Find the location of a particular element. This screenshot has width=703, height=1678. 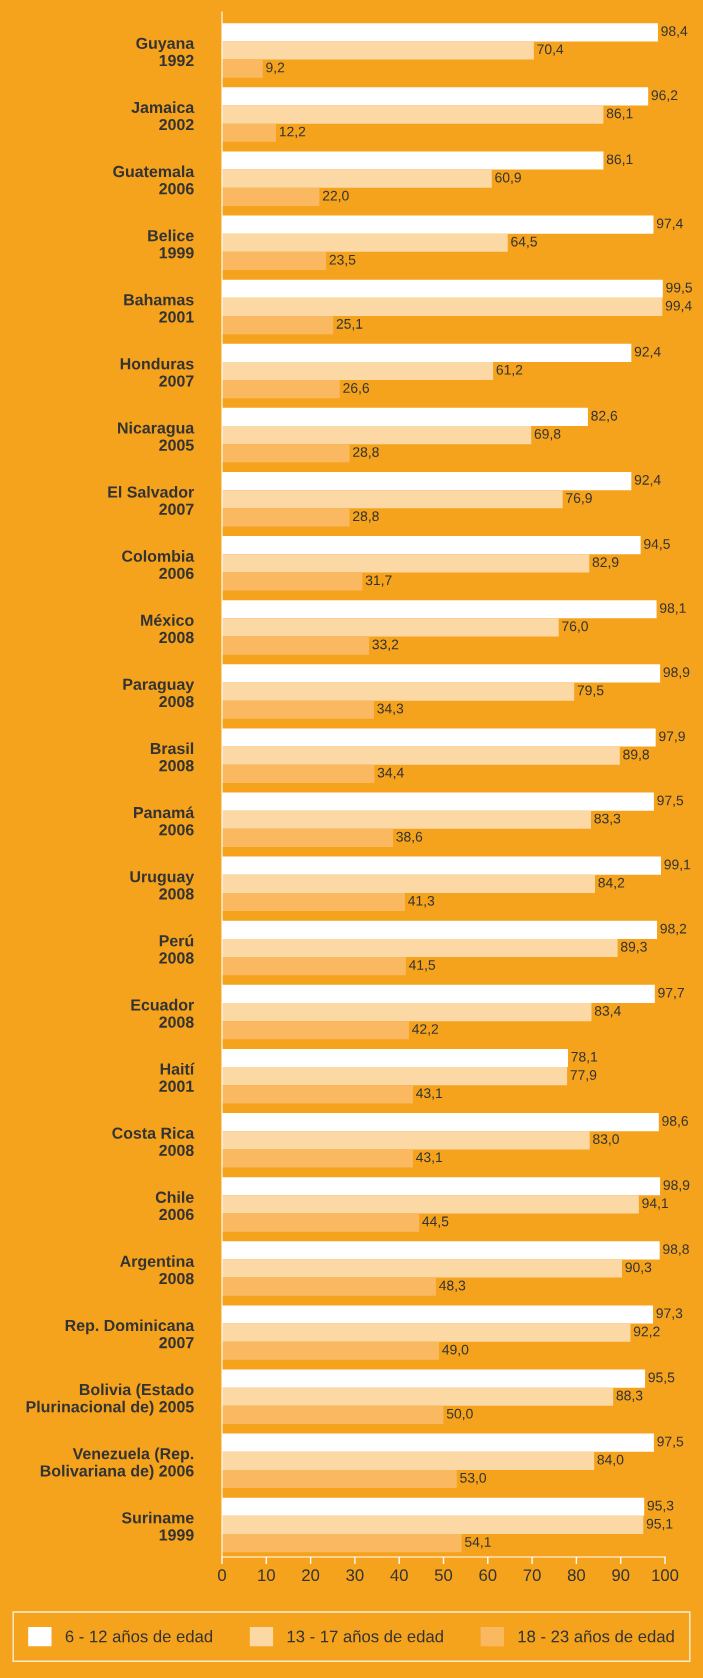

data-label: 98,6 is located at coordinates (675, 1122).